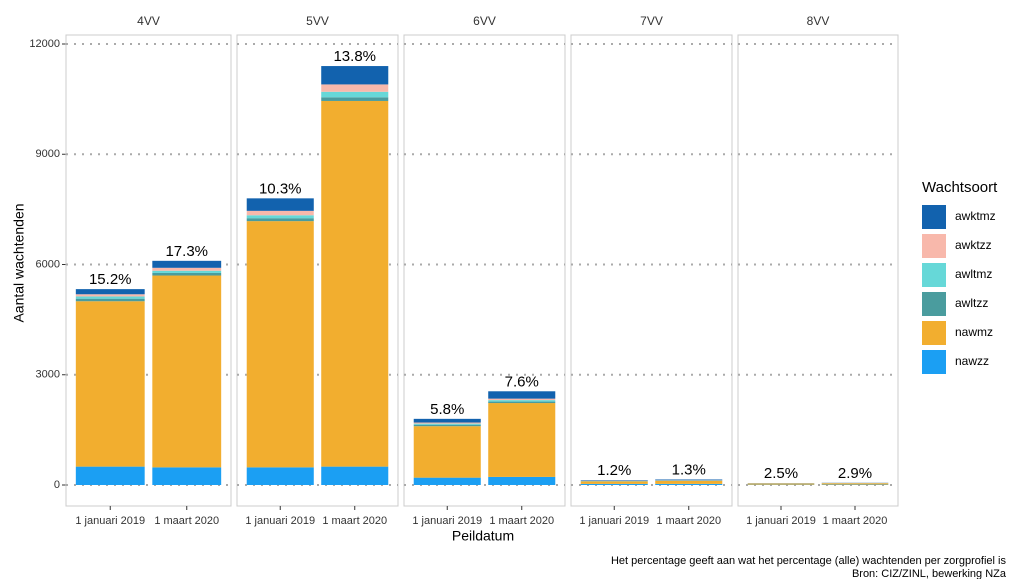  I want to click on facet-title: 7VV, so click(651, 21).